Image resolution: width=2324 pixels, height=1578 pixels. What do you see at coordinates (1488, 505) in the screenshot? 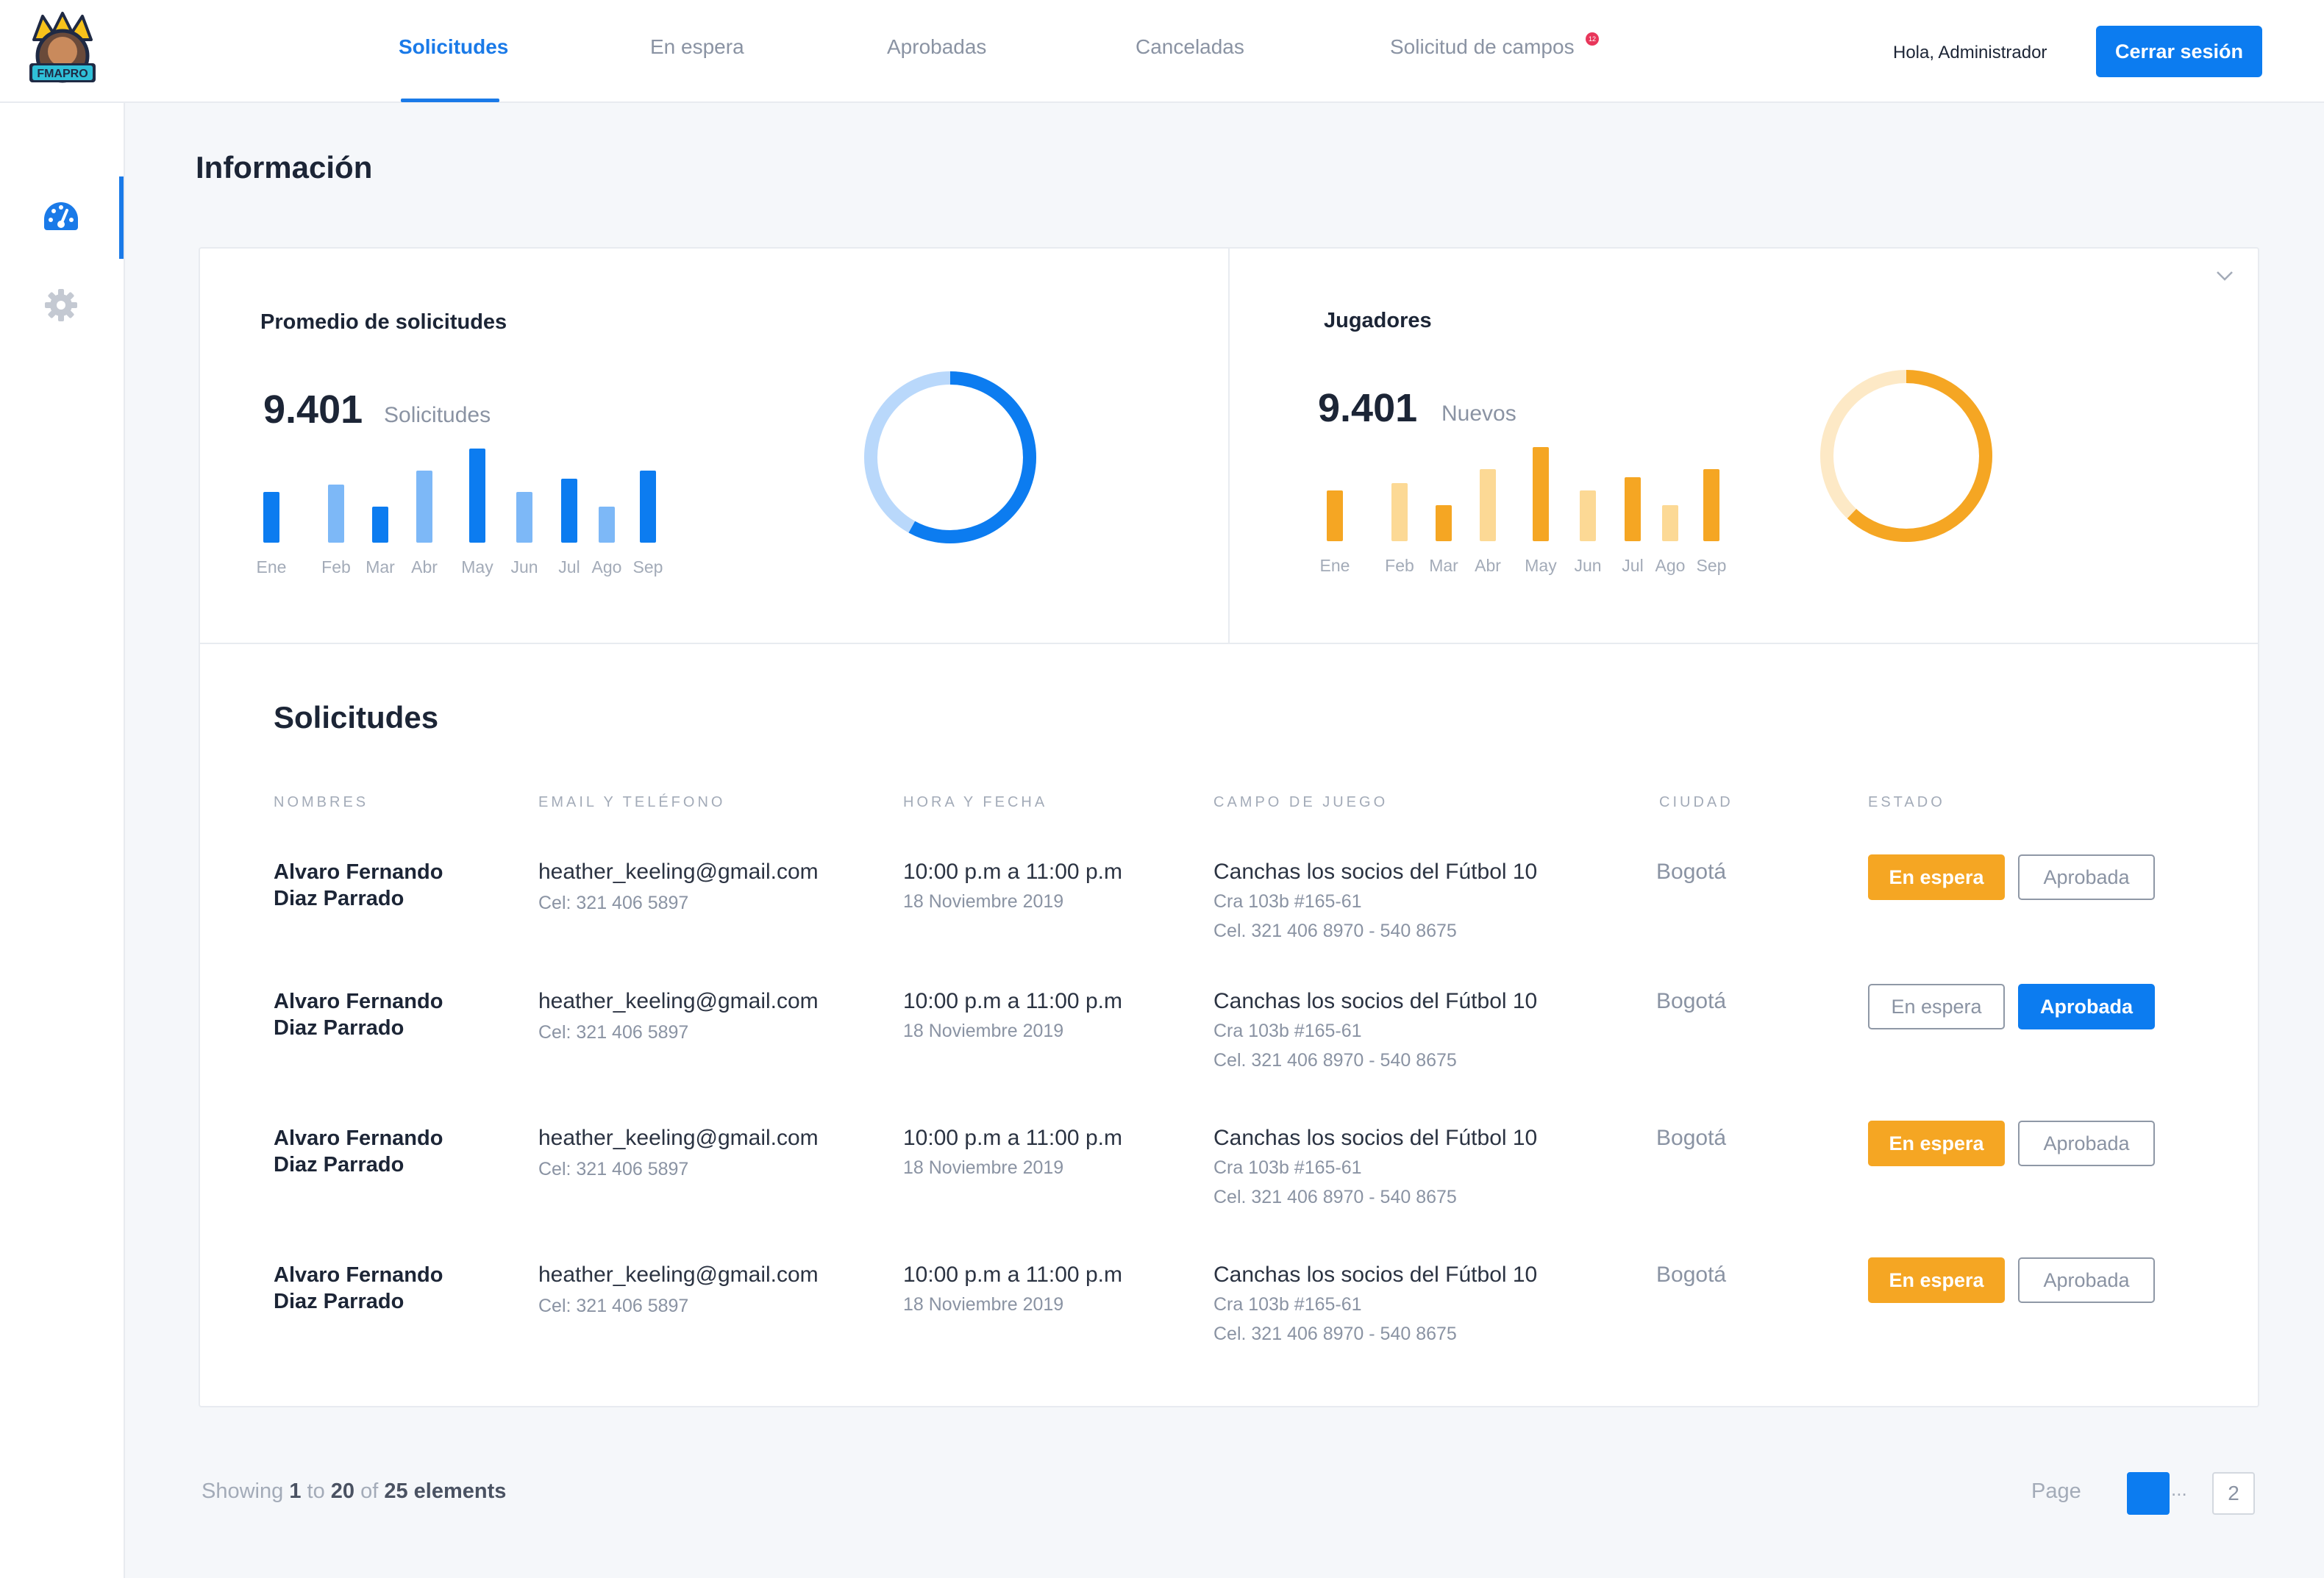
I see `bar-abr` at bounding box center [1488, 505].